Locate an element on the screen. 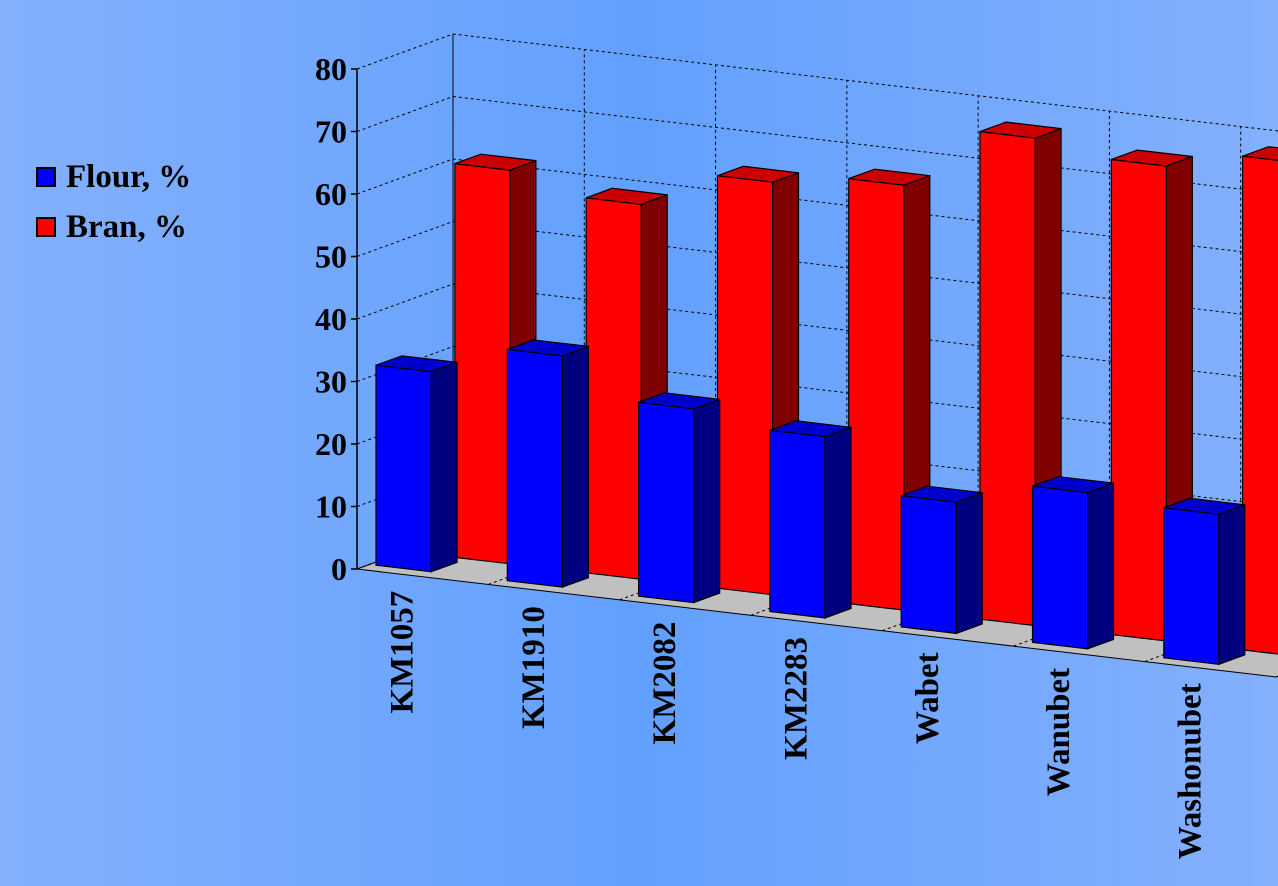 This screenshot has width=1278, height=886. y-tick-label: 80 is located at coordinates (331, 69).